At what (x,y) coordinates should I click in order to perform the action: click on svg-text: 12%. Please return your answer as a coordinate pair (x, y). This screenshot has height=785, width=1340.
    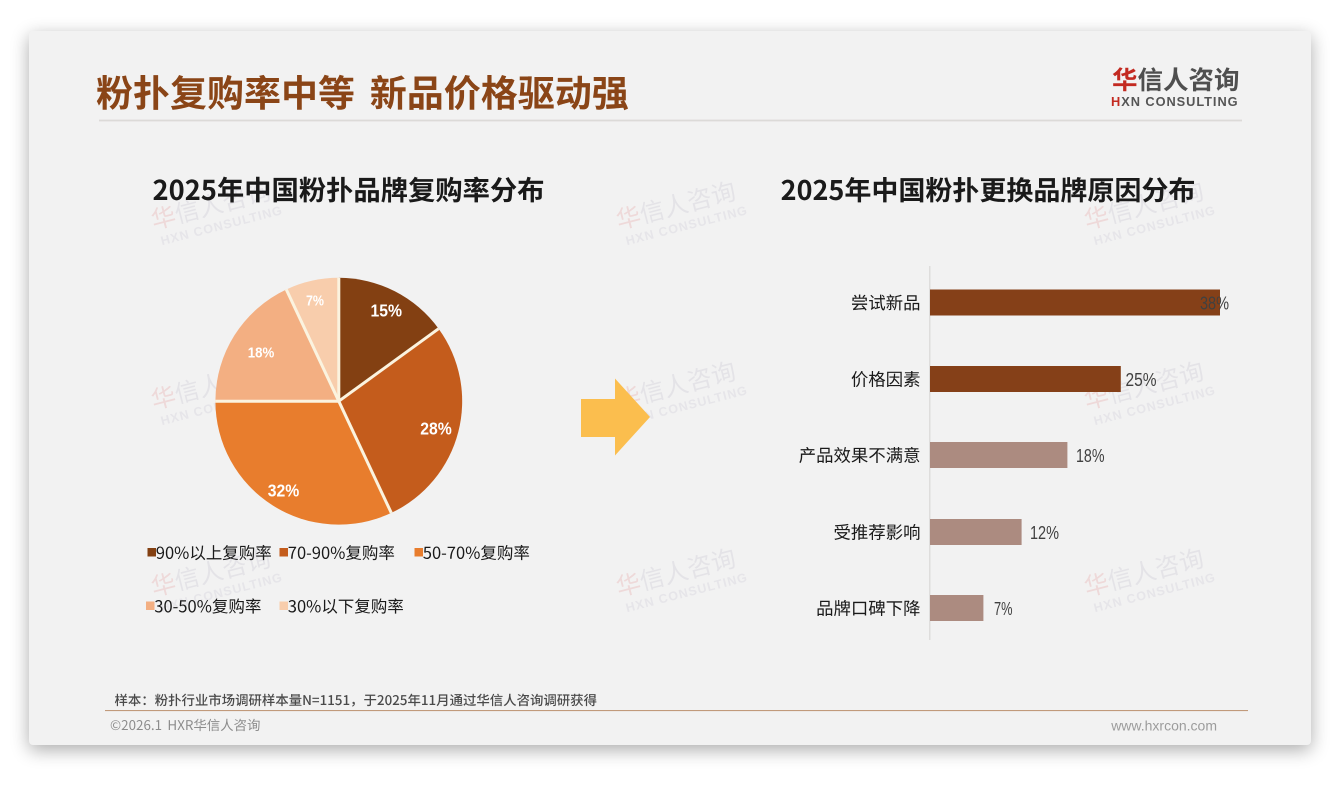
    Looking at the image, I should click on (1044, 533).